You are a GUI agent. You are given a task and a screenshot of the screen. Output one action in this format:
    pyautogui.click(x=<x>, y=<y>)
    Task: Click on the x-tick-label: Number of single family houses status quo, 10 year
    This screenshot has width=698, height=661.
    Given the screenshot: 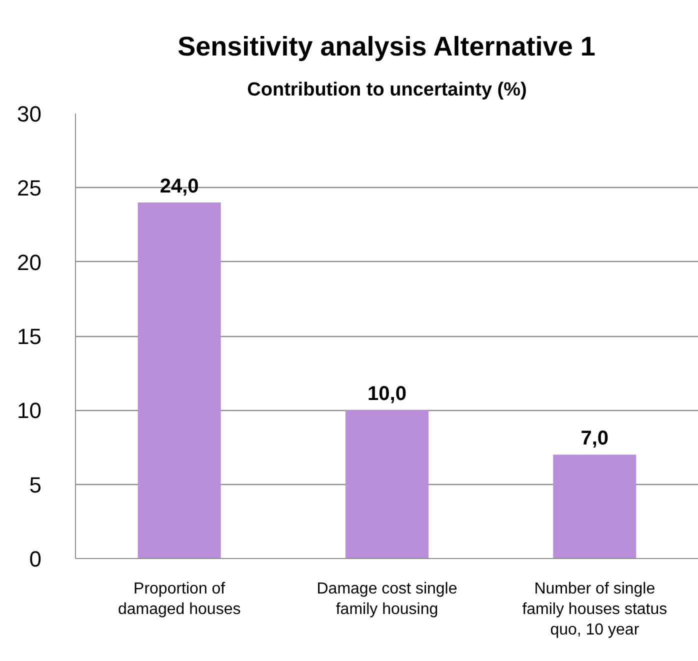 What is the action you would take?
    pyautogui.click(x=595, y=609)
    